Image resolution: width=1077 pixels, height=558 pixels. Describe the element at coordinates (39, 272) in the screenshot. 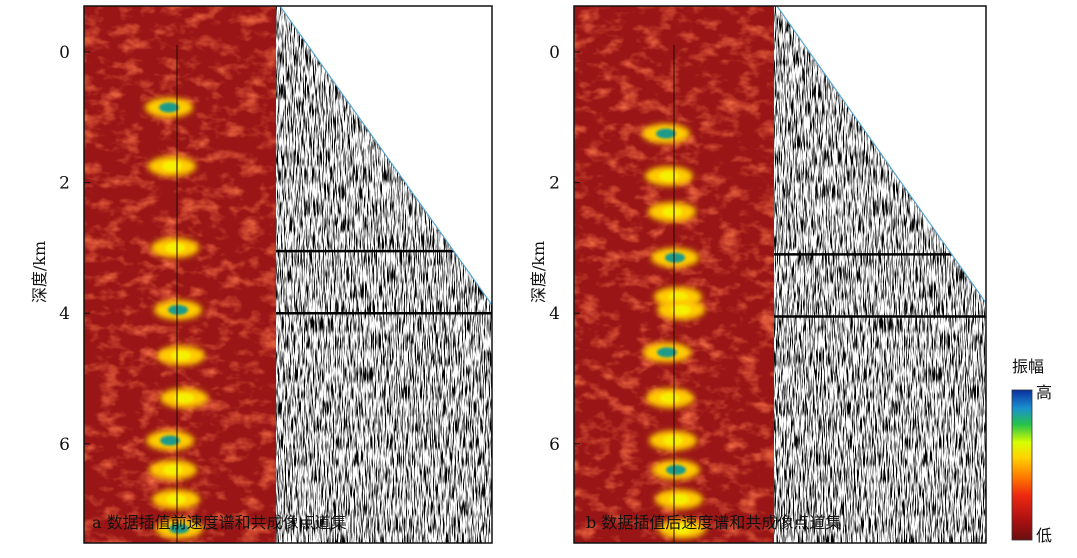

I see `depth-axis-title-a: 深度/km` at that location.